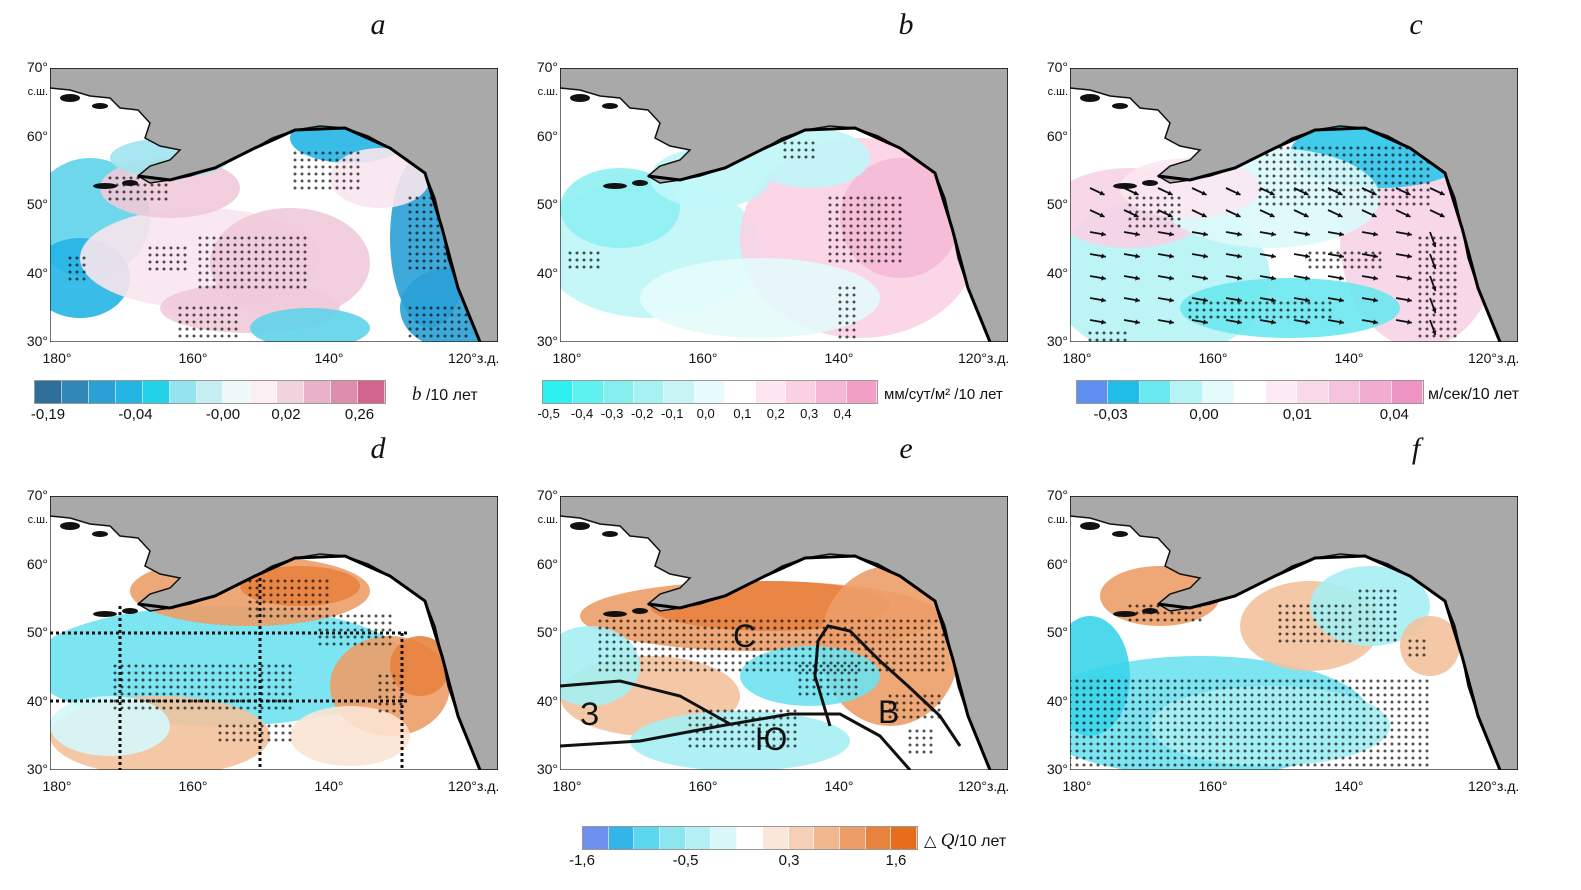 The height and width of the screenshot is (890, 1581). I want to click on panel-letter-a: a, so click(378, 24).